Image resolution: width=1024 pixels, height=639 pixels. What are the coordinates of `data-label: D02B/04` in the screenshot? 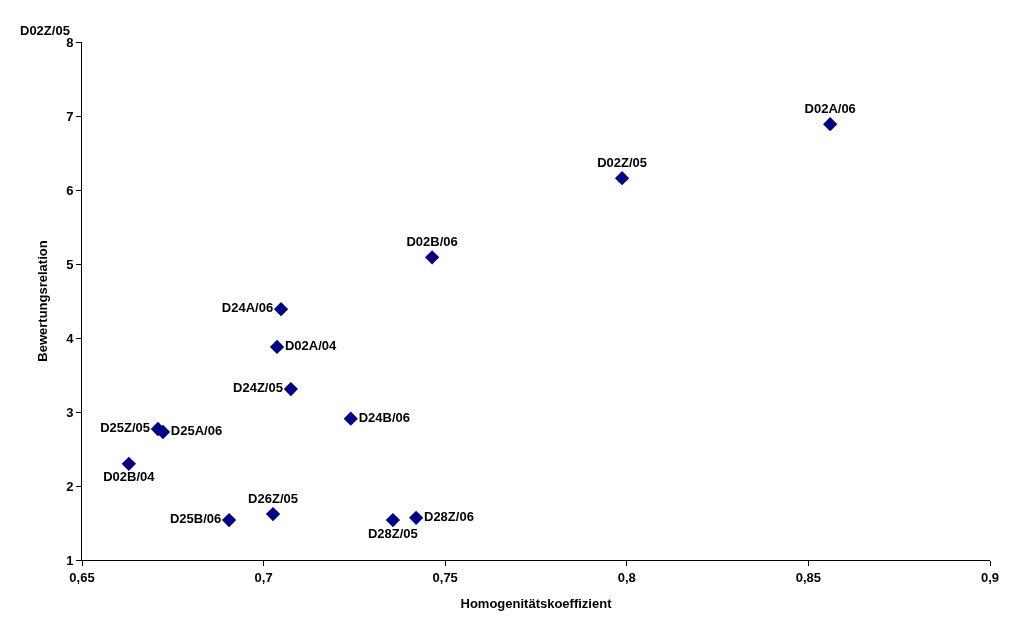 It's located at (129, 477).